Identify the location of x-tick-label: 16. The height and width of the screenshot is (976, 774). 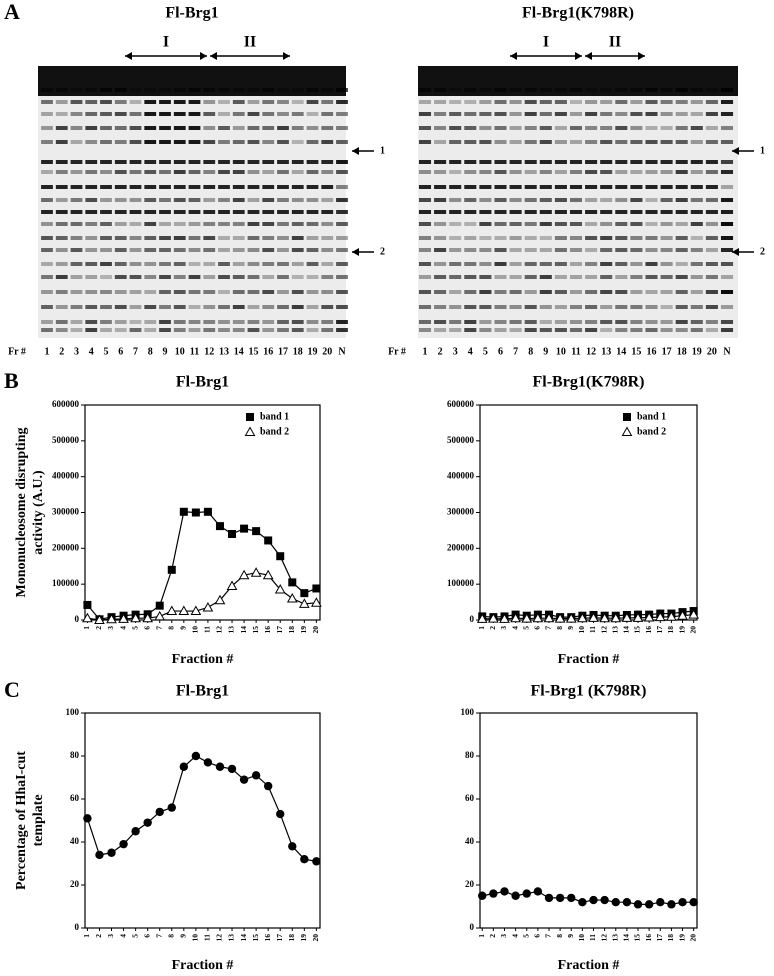
(267, 630).